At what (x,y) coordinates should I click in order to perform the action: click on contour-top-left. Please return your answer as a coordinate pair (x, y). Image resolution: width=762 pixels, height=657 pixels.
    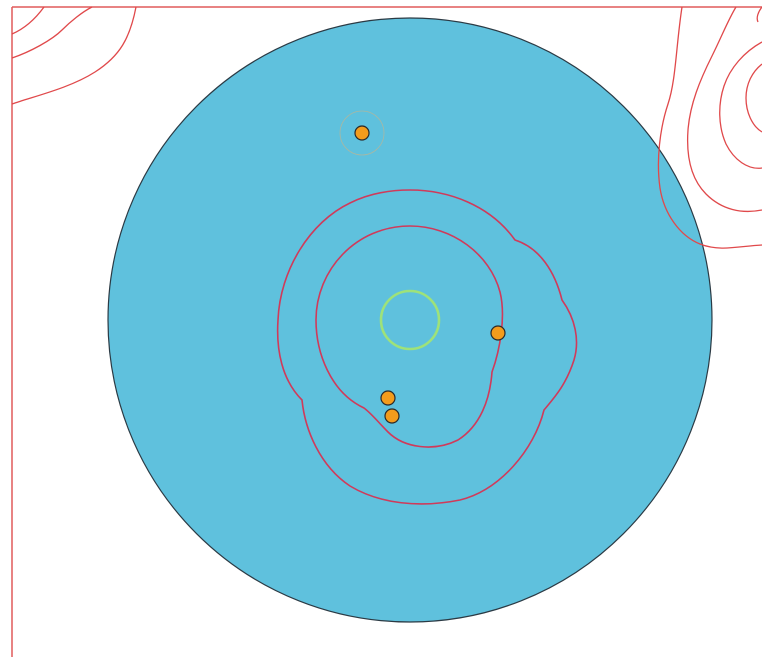
    Looking at the image, I should click on (74, 55).